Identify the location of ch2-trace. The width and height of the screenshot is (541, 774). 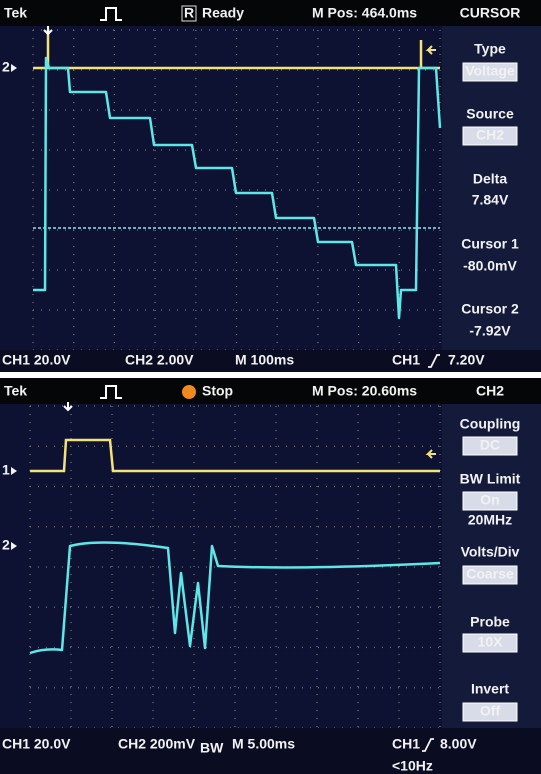
(235, 598).